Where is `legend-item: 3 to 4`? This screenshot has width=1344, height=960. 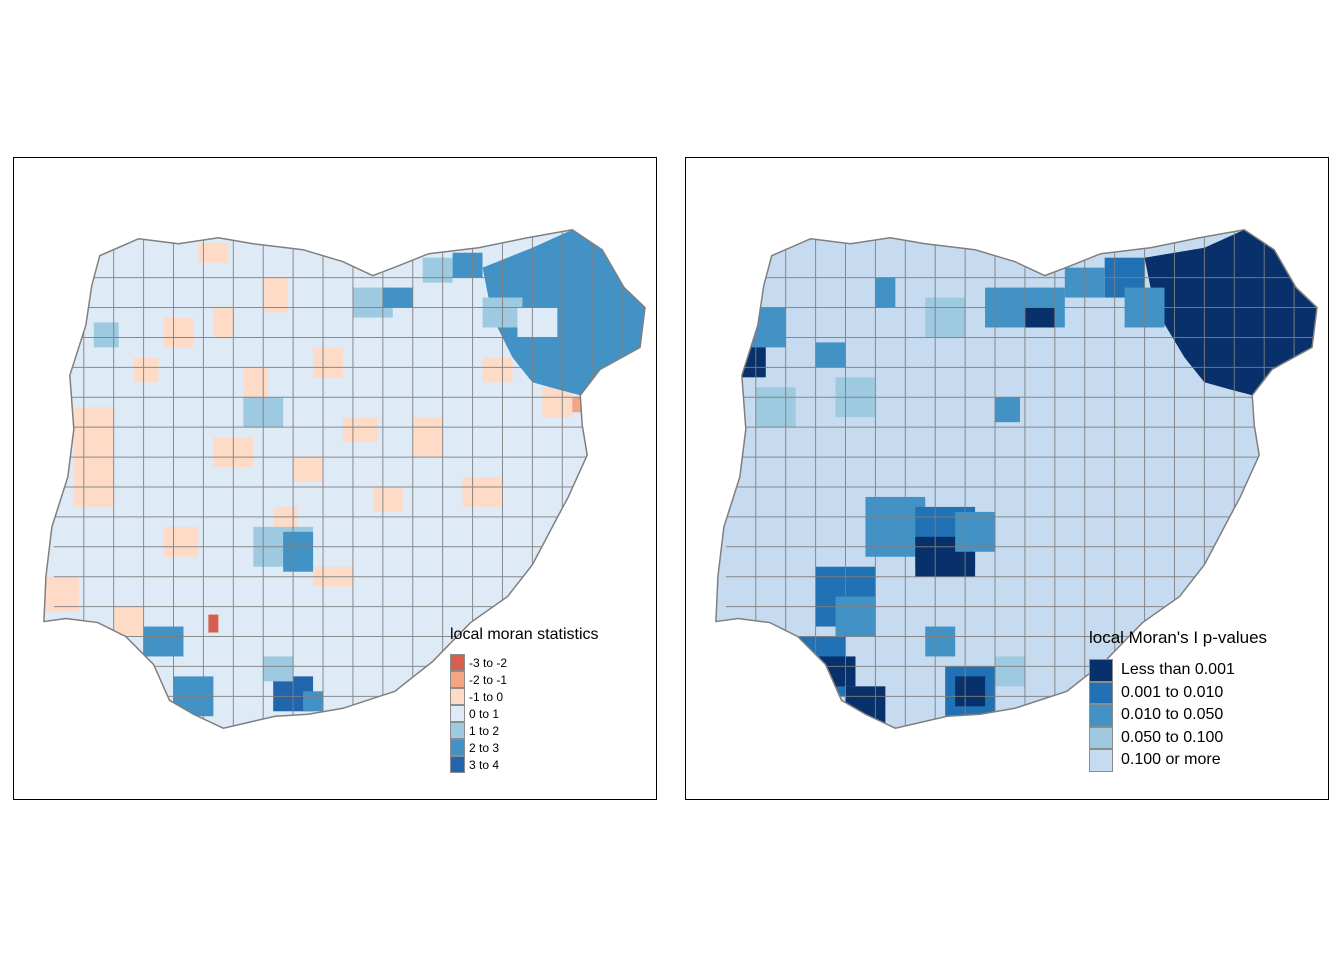
legend-item: 3 to 4 is located at coordinates (524, 764).